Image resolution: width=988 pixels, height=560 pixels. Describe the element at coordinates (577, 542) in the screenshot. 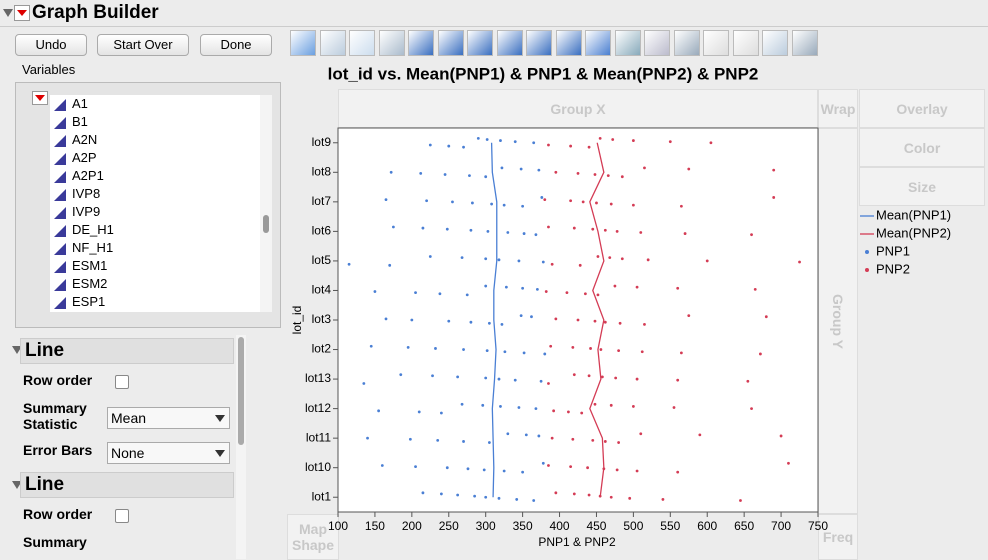

I see `x-axis-label: PNP1 & PNP2` at that location.